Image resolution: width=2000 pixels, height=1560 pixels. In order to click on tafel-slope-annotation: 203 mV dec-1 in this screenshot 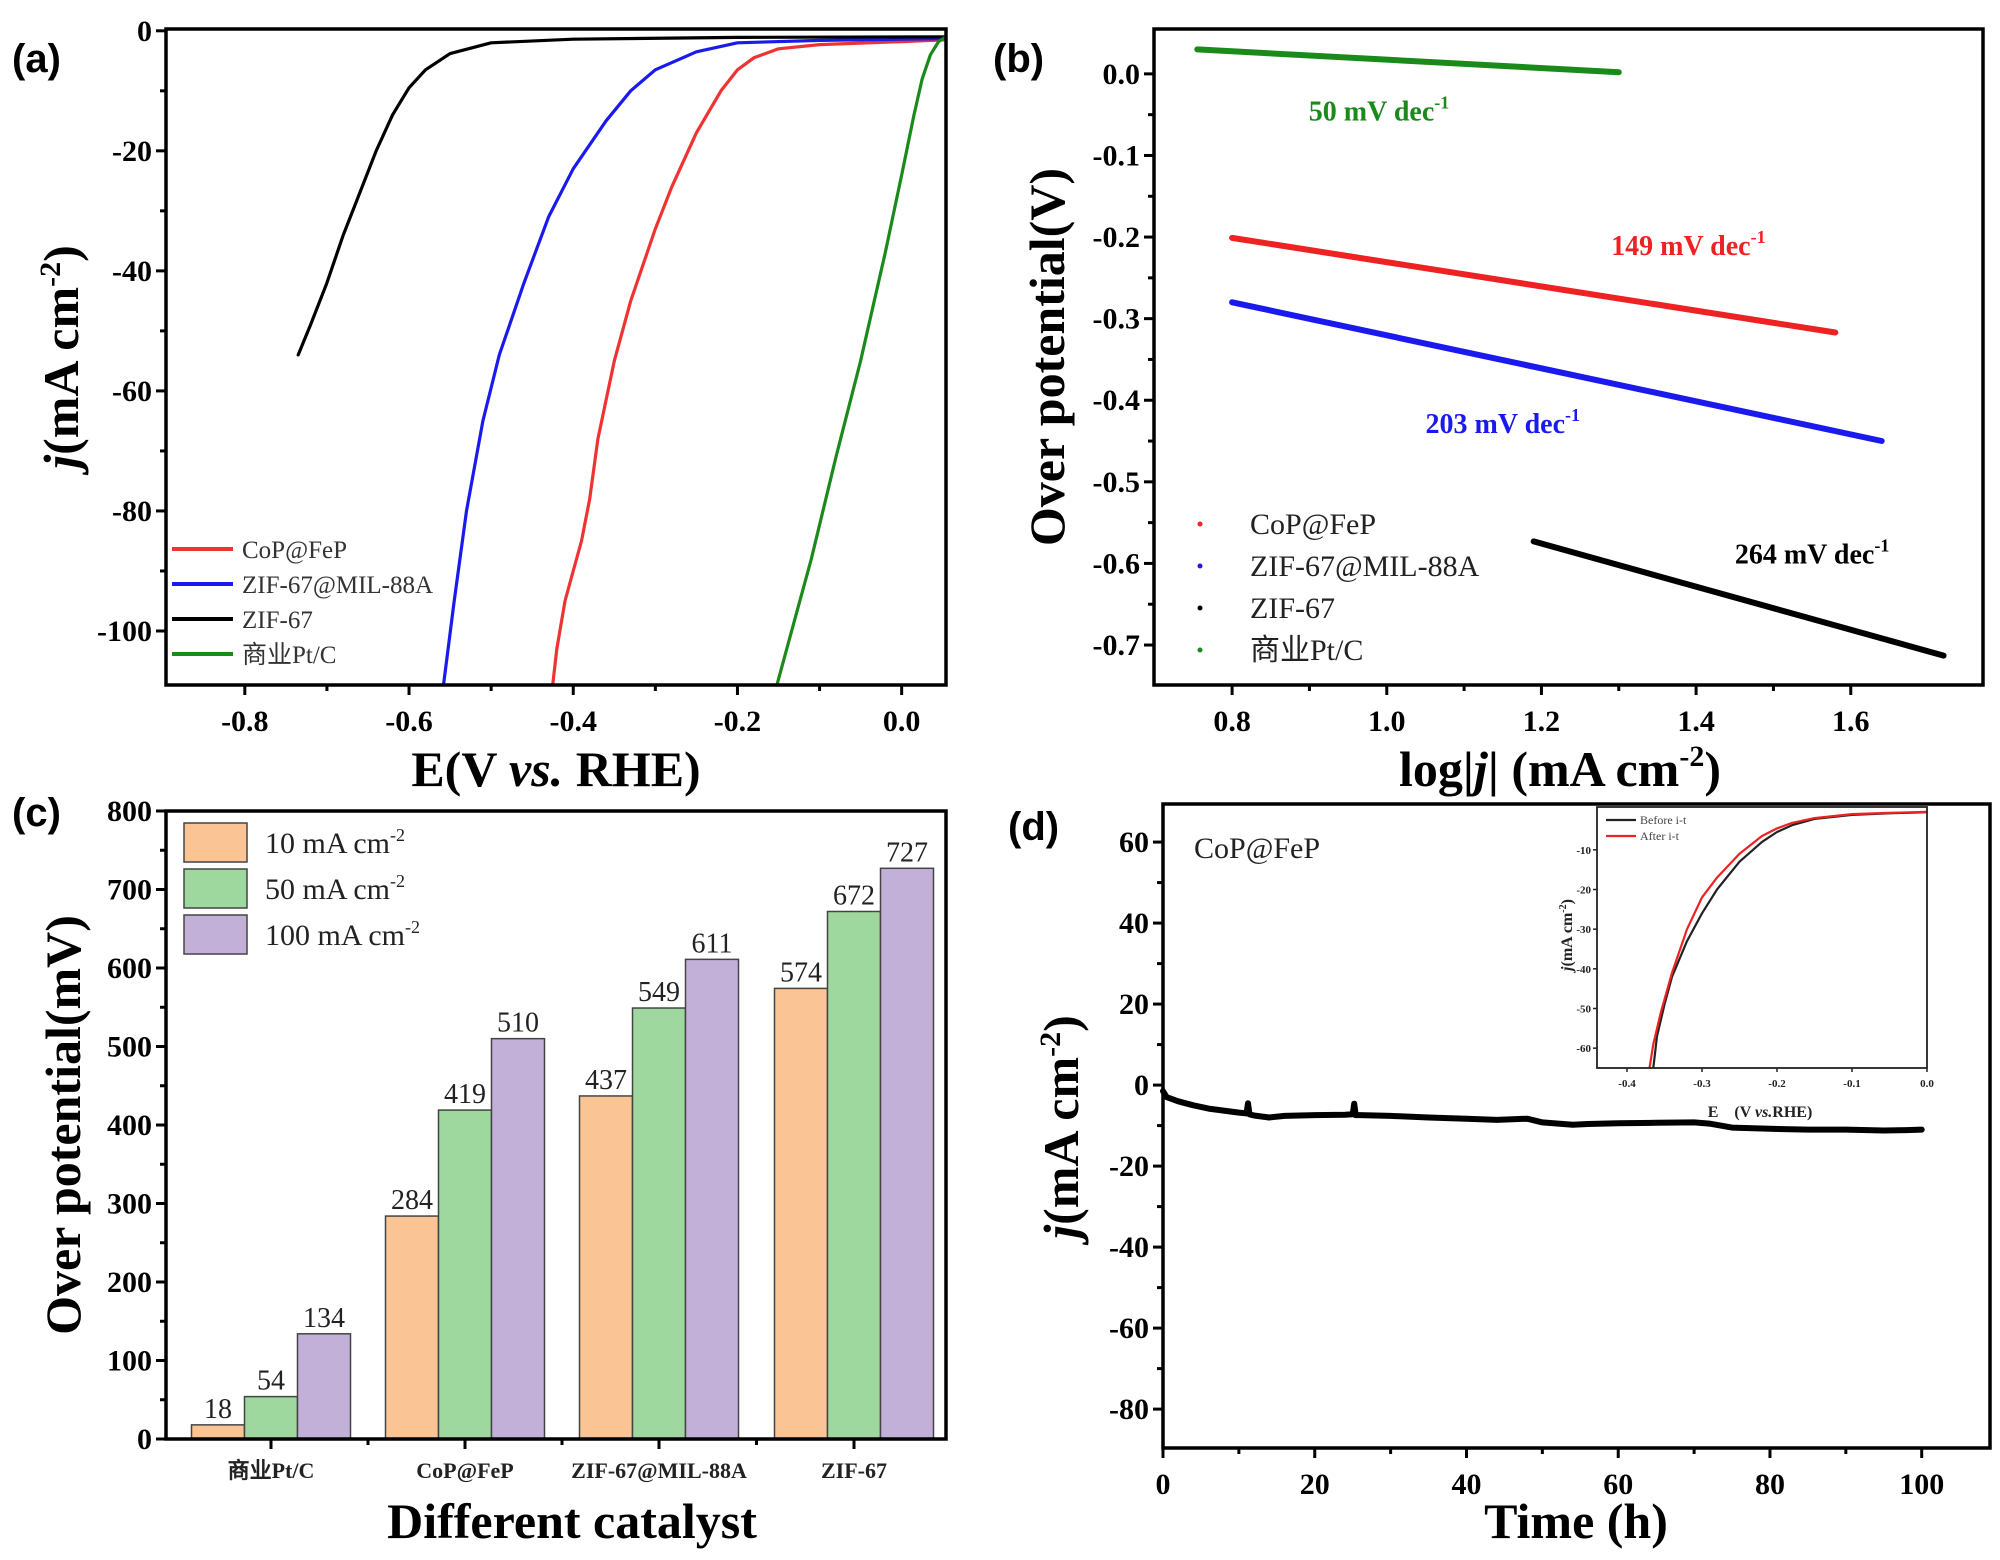, I will do `click(1503, 422)`.